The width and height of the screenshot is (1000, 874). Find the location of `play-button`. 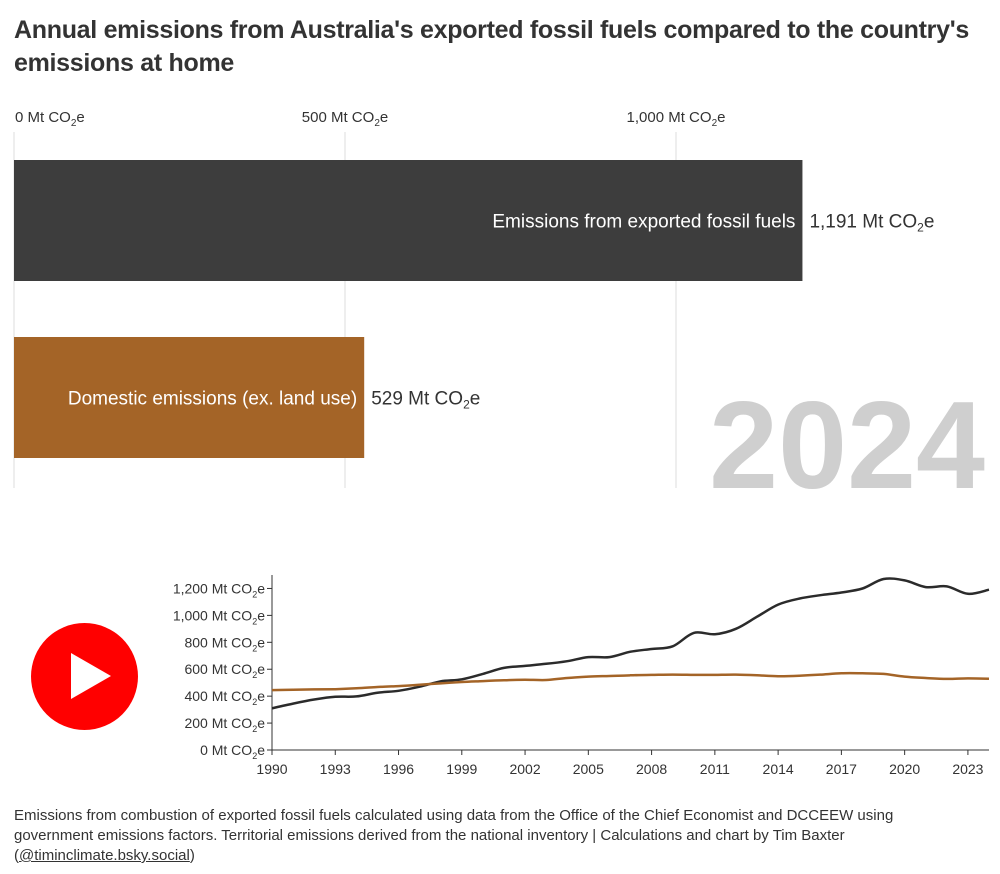

play-button is located at coordinates (84, 676).